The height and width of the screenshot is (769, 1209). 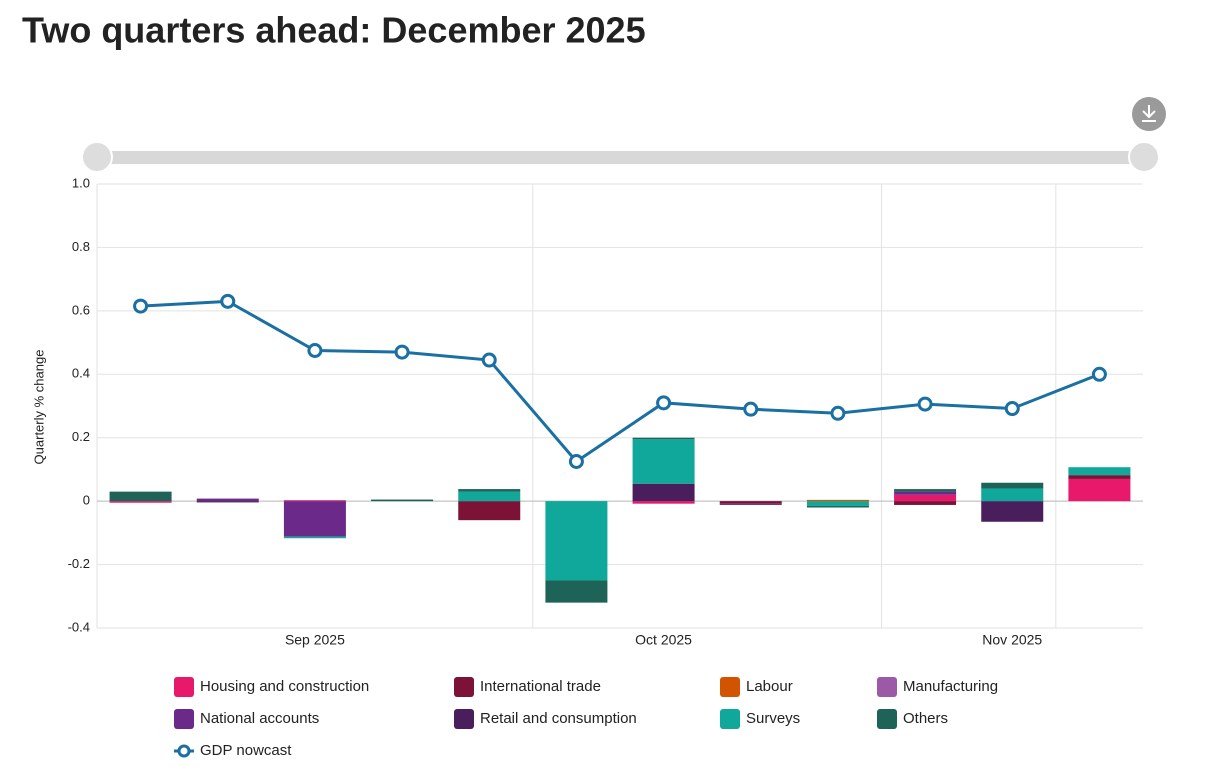 I want to click on legend-label: Surveys, so click(x=773, y=718).